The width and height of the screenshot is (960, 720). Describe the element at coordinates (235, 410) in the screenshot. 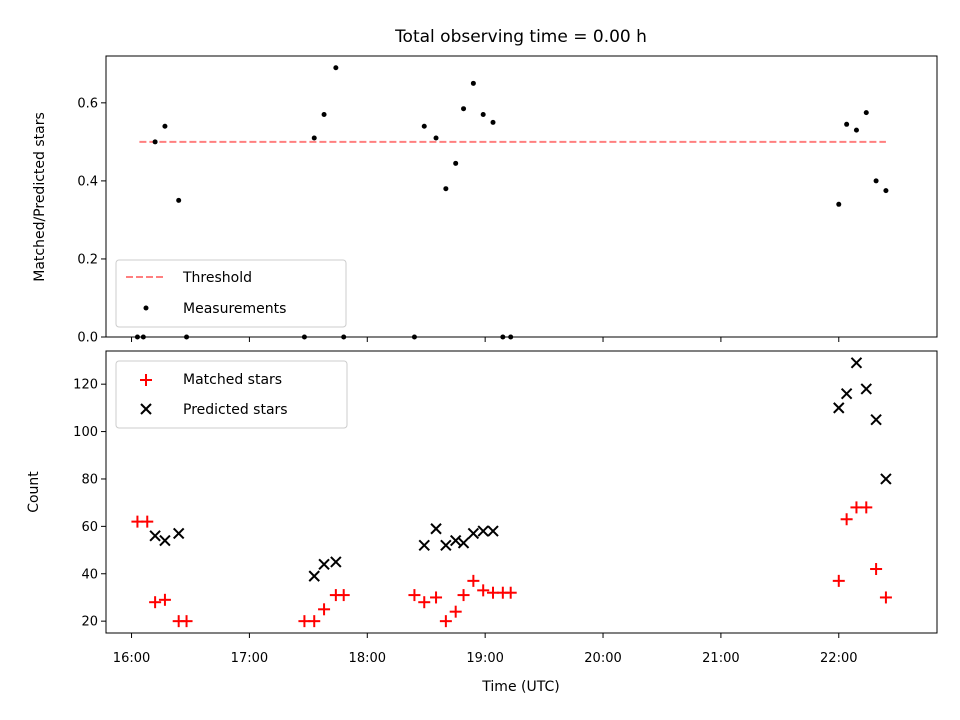

I see `legend-predicted-label: Predicted stars` at that location.